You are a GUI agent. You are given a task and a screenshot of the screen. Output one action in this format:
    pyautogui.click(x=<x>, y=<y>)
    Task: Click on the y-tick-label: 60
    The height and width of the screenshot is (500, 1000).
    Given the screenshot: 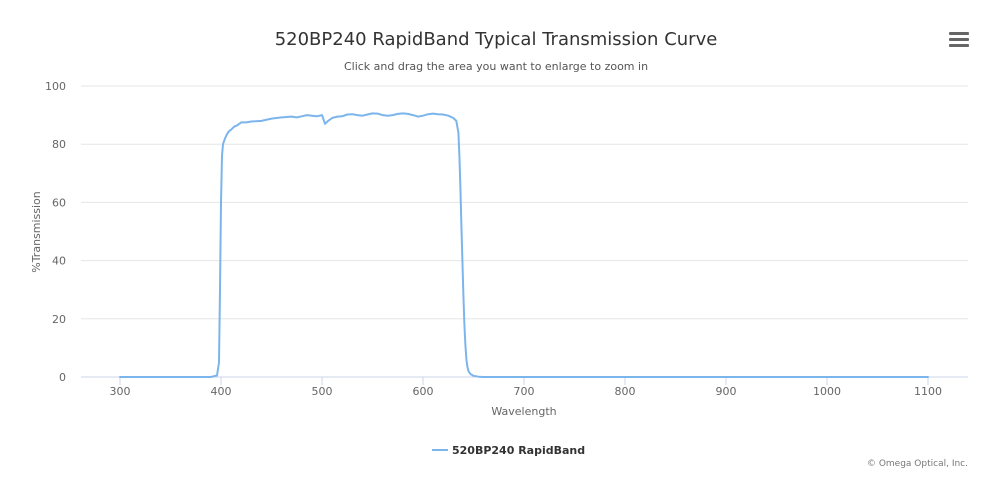 What is the action you would take?
    pyautogui.click(x=59, y=202)
    